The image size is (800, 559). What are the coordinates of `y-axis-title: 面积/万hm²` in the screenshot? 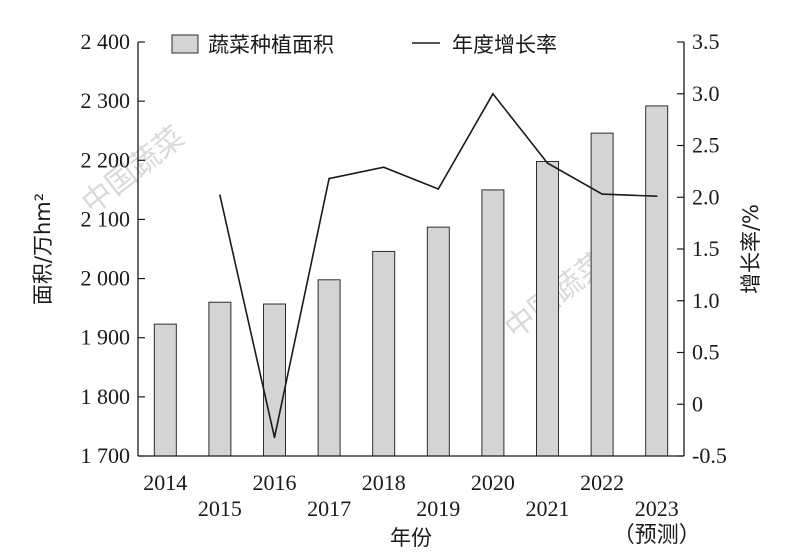 It's located at (43, 249).